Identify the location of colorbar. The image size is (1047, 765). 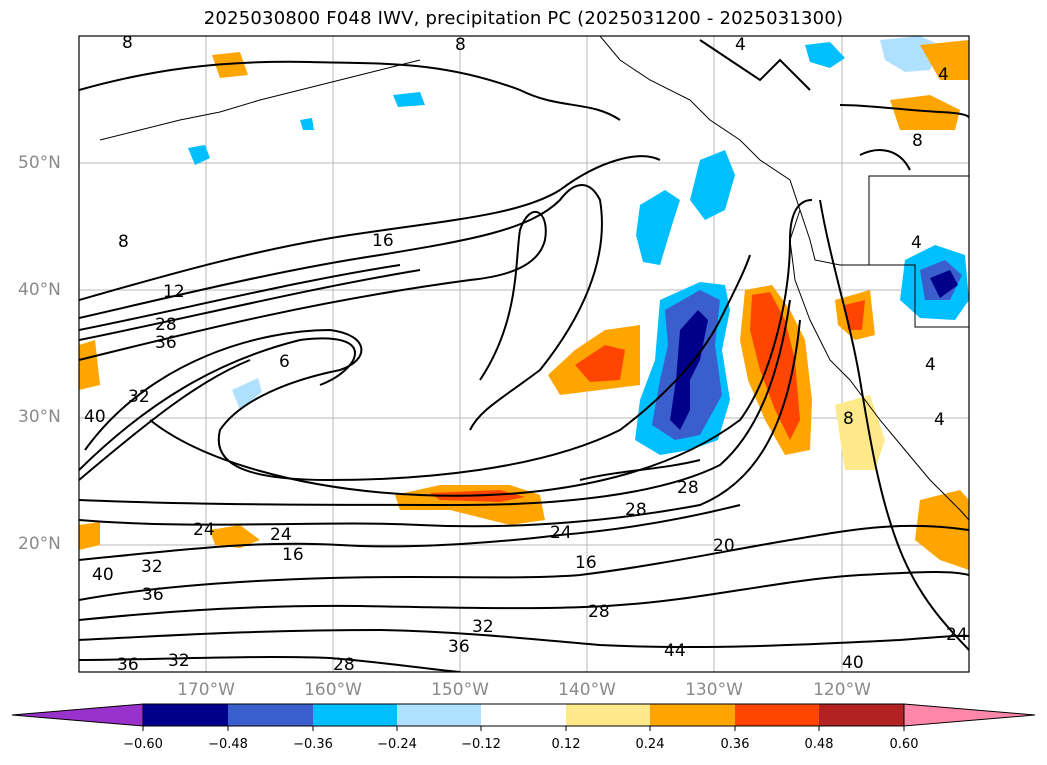
(523, 717).